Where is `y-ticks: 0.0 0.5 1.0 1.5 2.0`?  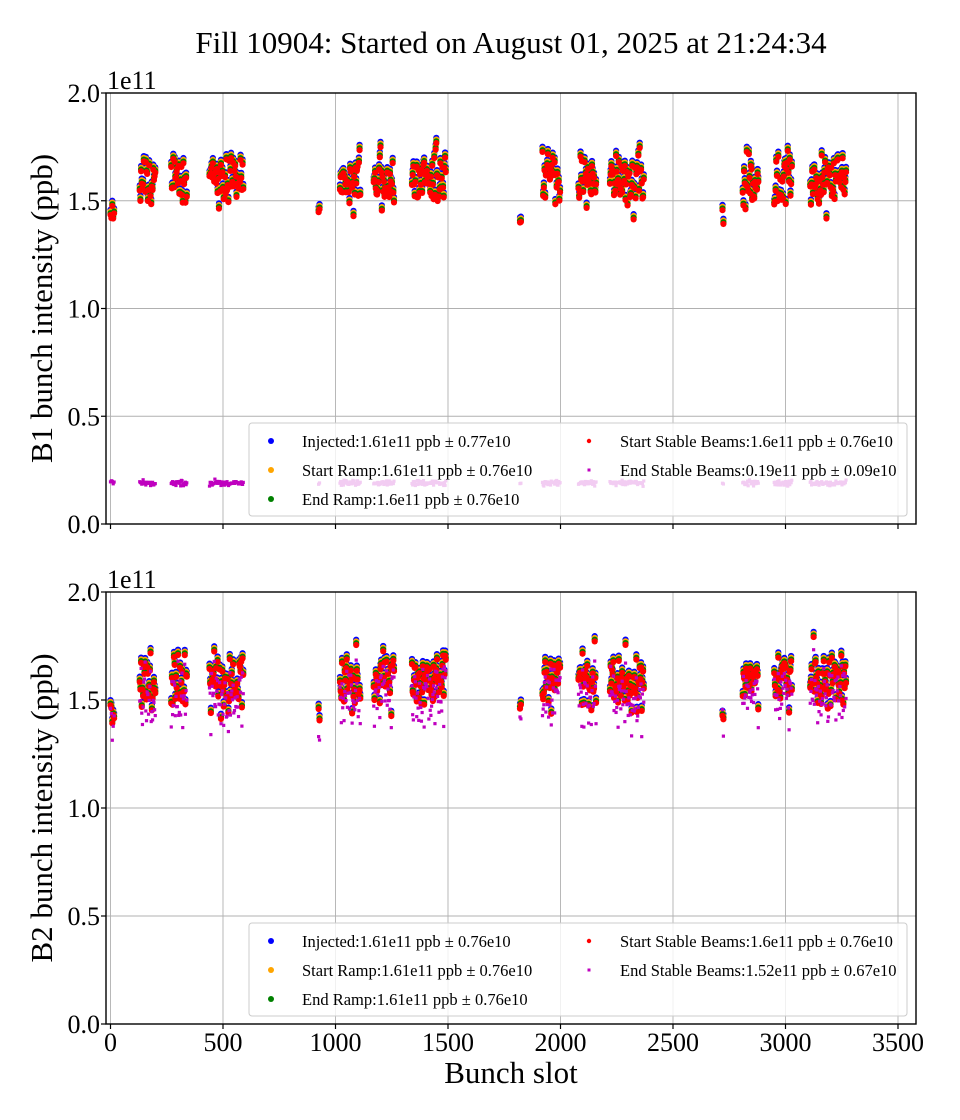
y-ticks: 0.0 0.5 1.0 1.5 2.0 is located at coordinates (87, 309).